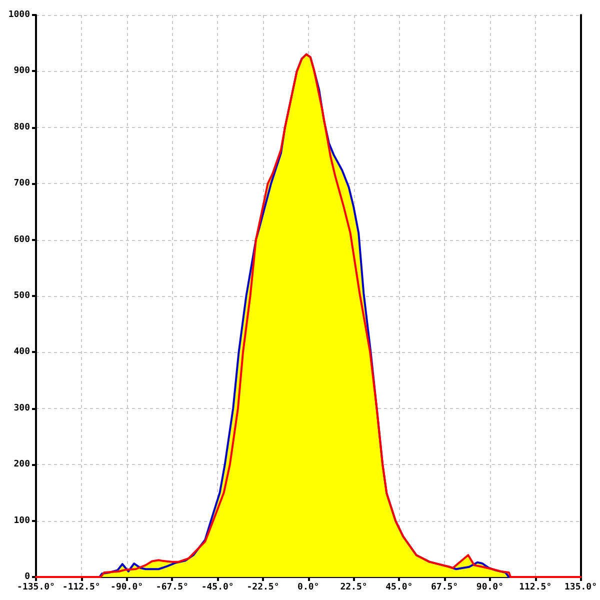 This screenshot has width=600, height=600. I want to click on y-tick-label: 600, so click(22, 239).